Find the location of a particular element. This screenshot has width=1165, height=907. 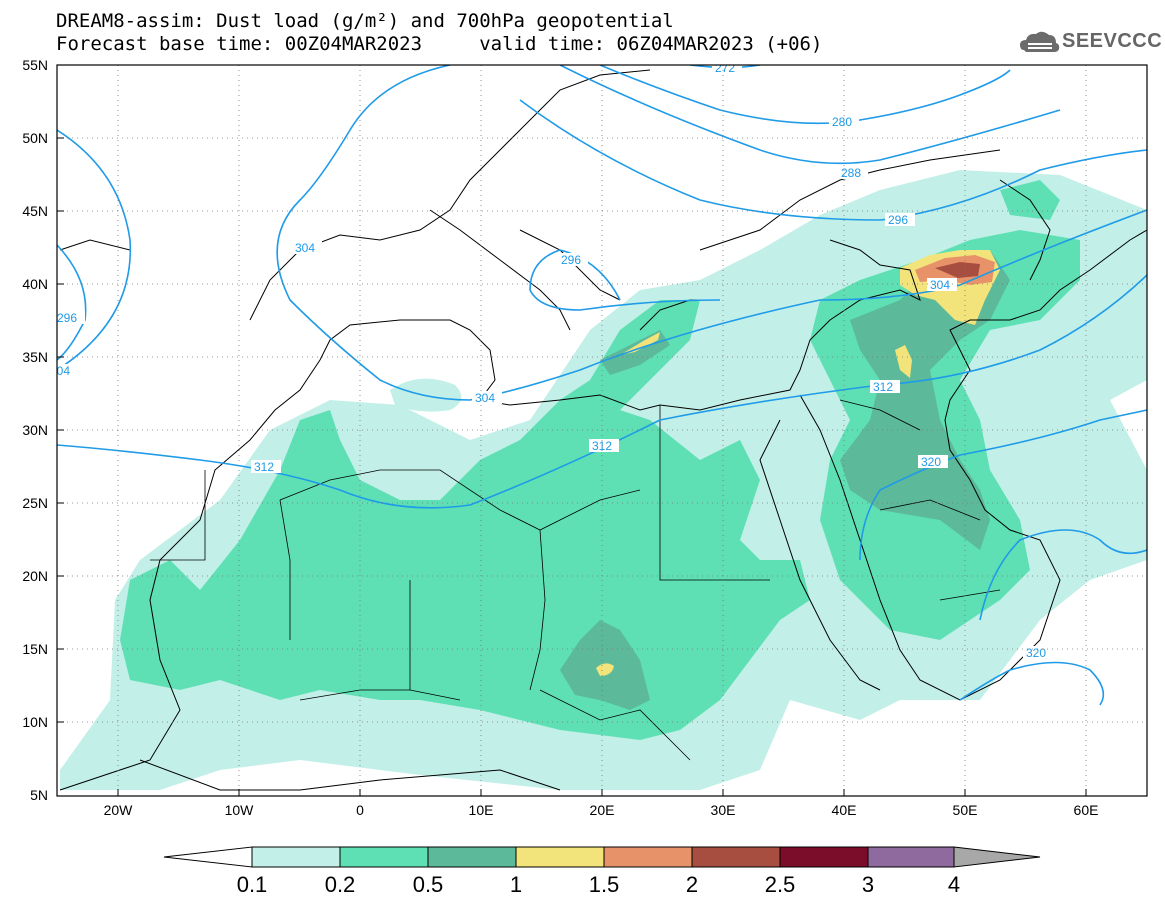

lon-label: 10E is located at coordinates (481, 810).